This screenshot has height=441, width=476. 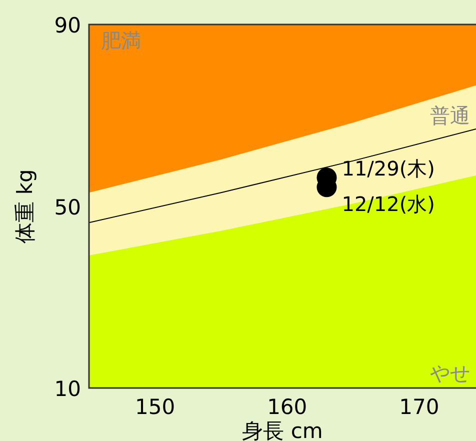 I want to click on y-axis-title: 体重 kg, so click(x=25, y=206).